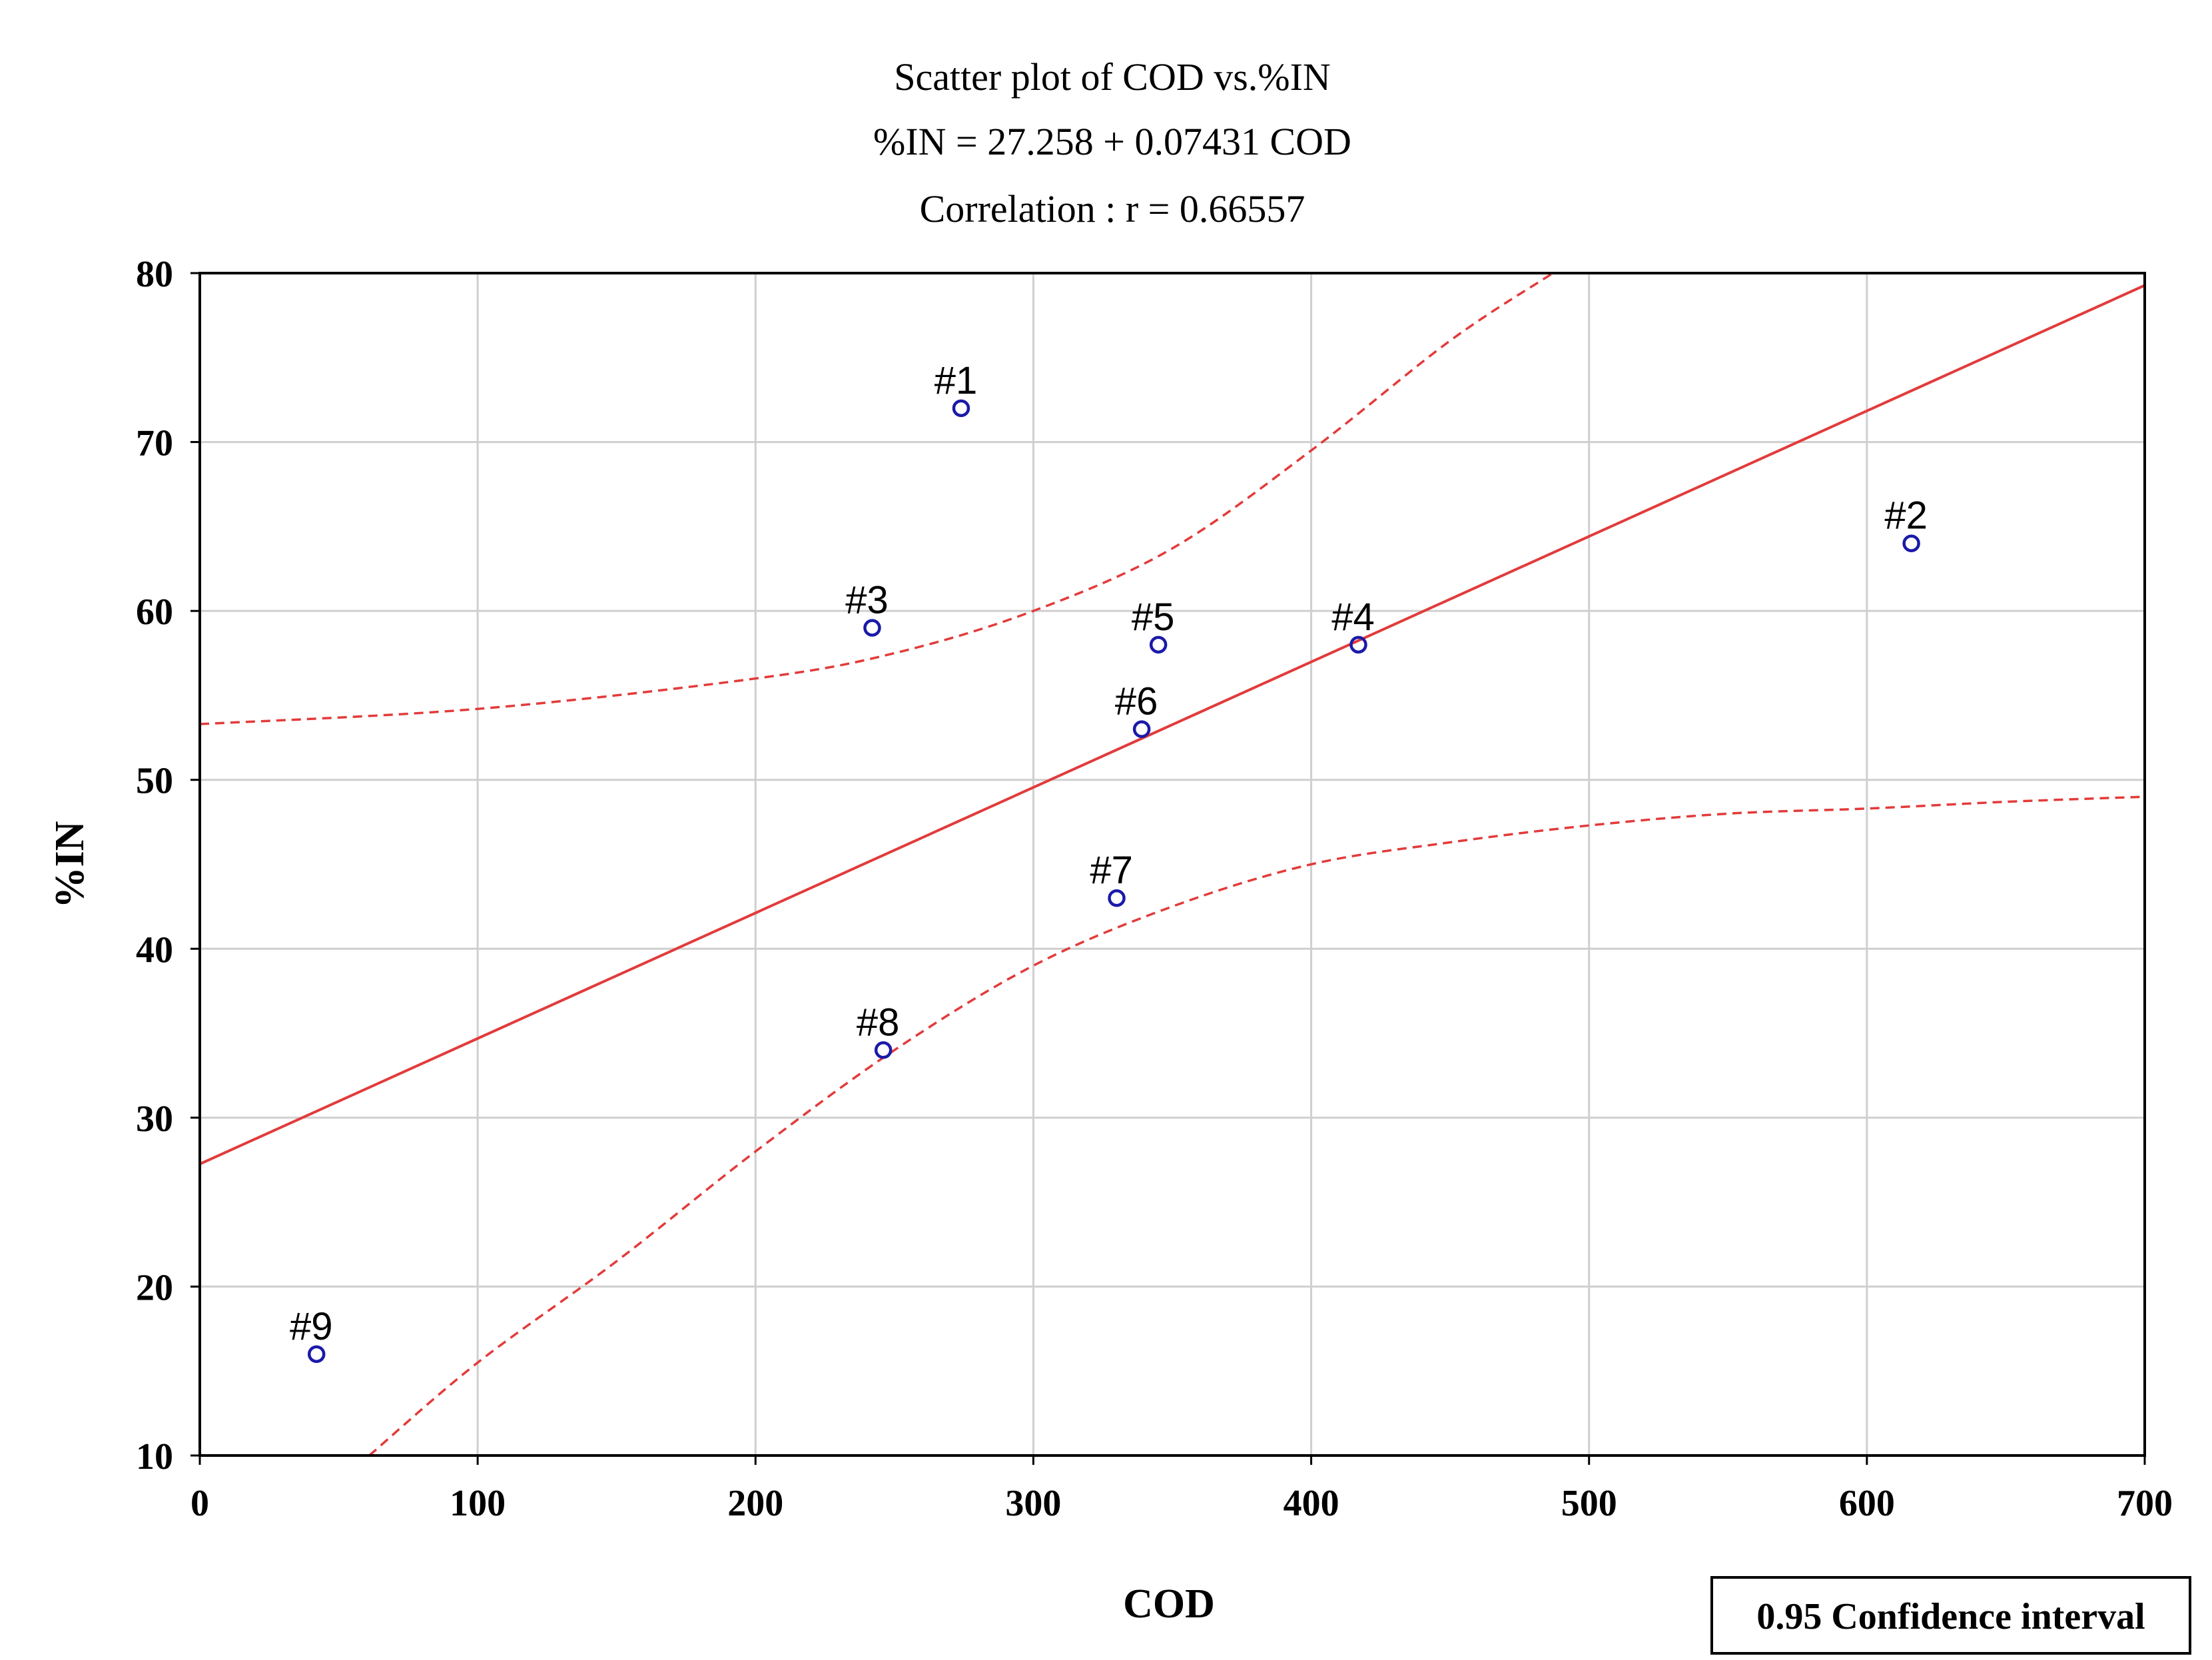 Image resolution: width=2212 pixels, height=1660 pixels. What do you see at coordinates (168, 865) in the screenshot?
I see `y-axis-ticks: 10 20 30 40 50 60 70 80` at bounding box center [168, 865].